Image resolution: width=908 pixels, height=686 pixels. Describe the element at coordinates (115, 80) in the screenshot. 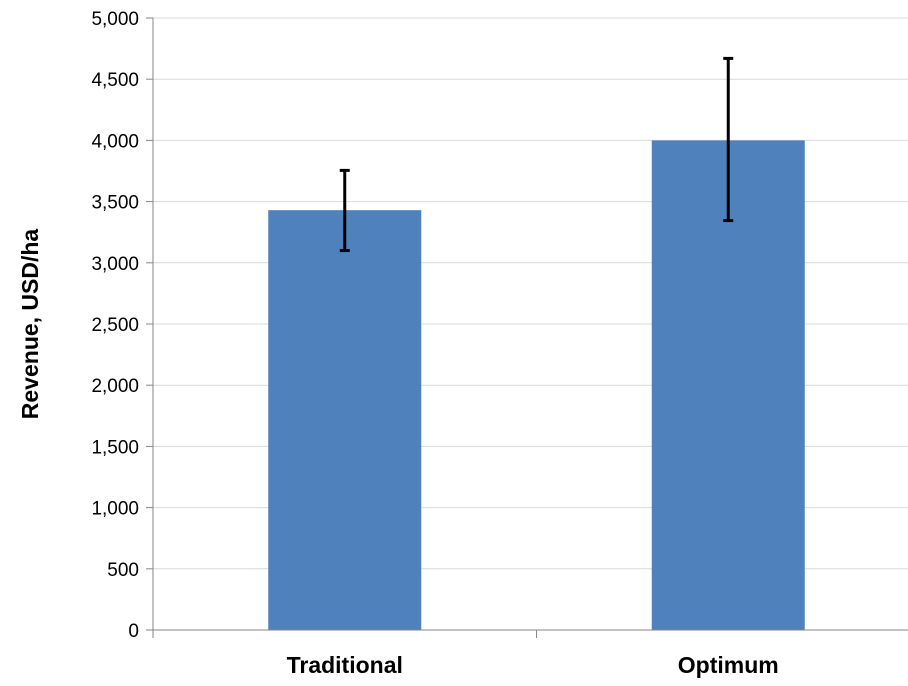

I see `y-tick-label: 4,500` at that location.